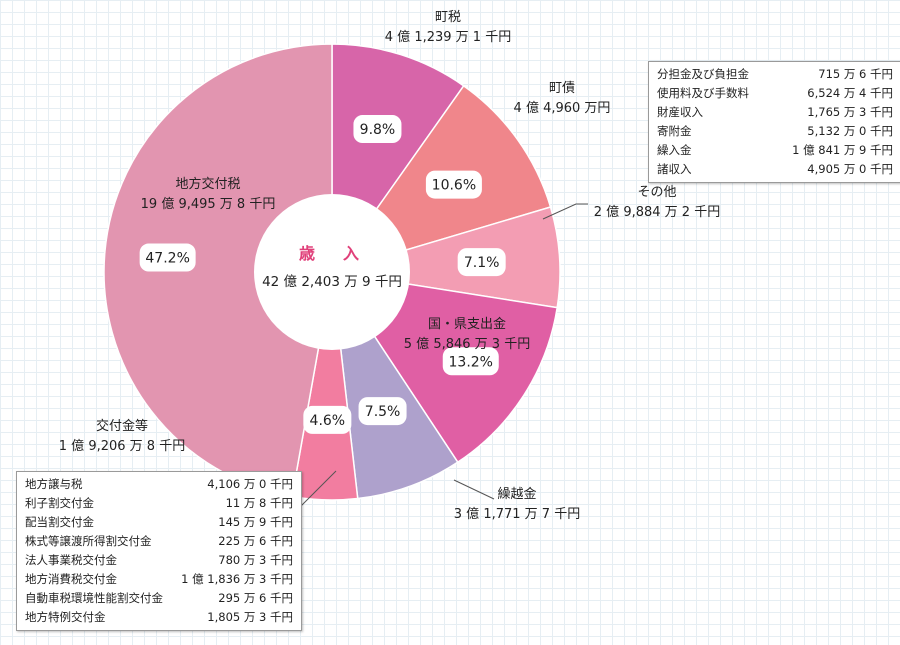  What do you see at coordinates (467, 324) in the screenshot?
I see `slice-4-name-label: 国・県支出金` at bounding box center [467, 324].